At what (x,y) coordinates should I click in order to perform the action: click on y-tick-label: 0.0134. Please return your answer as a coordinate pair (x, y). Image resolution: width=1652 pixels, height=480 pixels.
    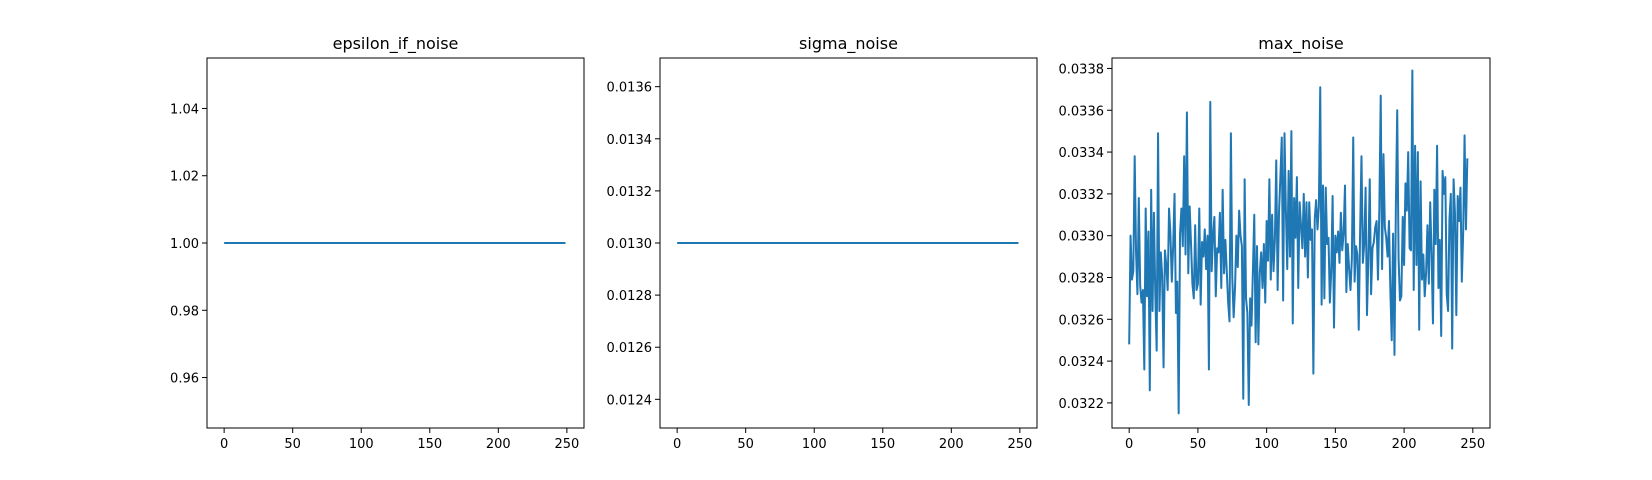
    Looking at the image, I should click on (630, 140).